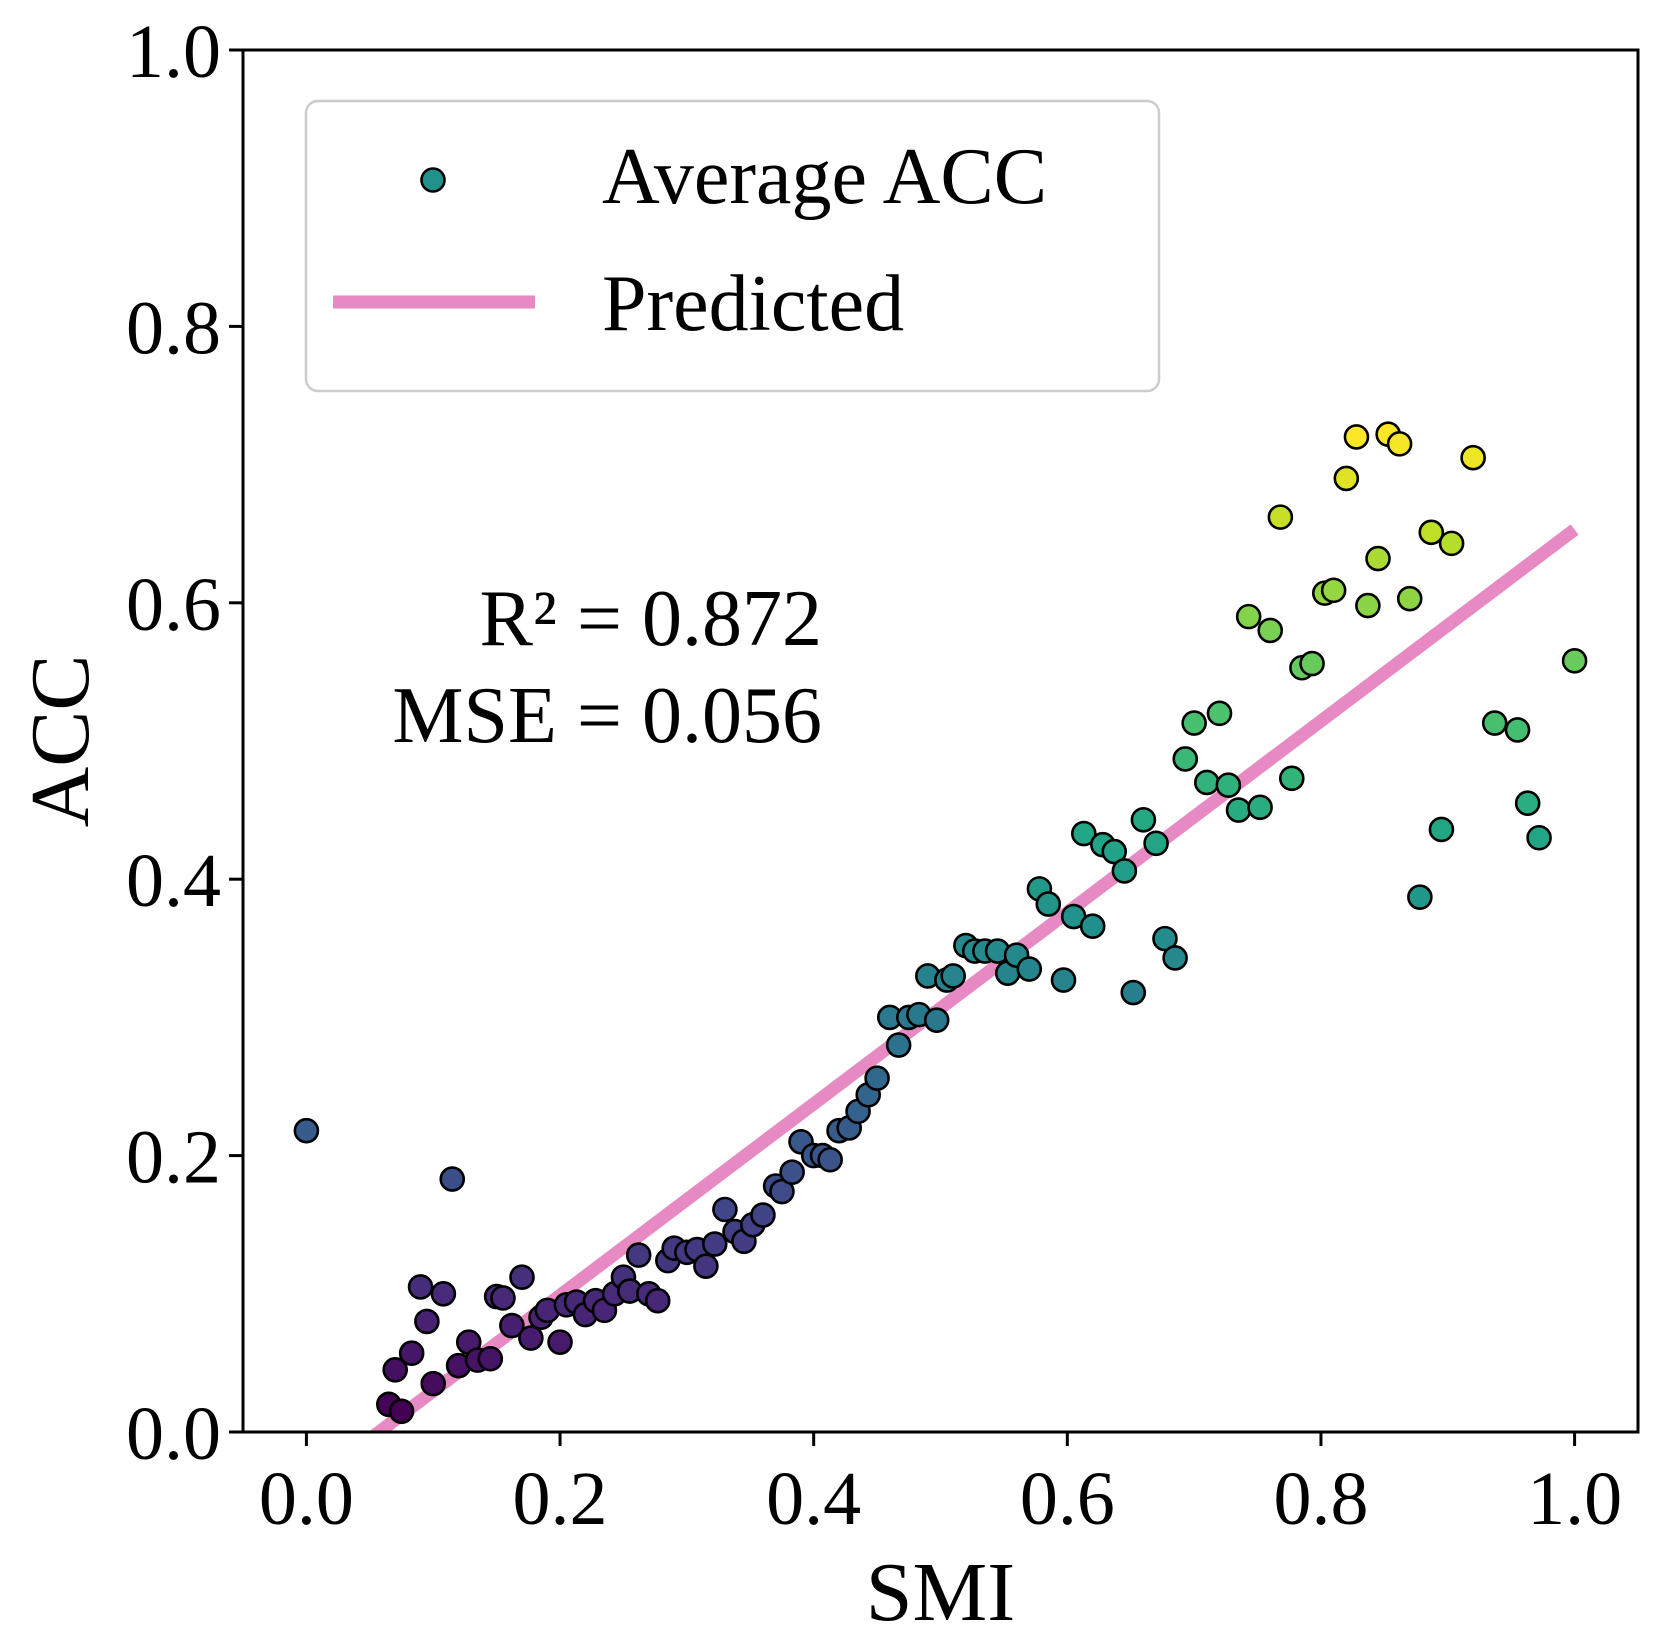 This screenshot has height=1651, width=1659. I want to click on y-tick-label-4: 0.8, so click(173, 328).